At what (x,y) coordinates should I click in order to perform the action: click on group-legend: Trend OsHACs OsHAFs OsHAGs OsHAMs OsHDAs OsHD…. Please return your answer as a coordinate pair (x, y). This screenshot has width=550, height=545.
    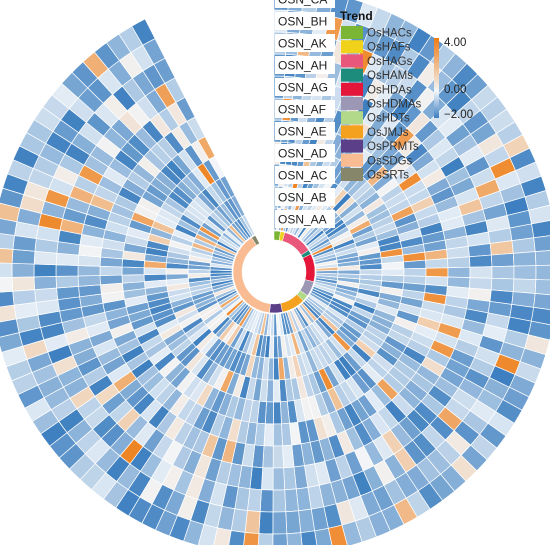
    Looking at the image, I should click on (381, 95).